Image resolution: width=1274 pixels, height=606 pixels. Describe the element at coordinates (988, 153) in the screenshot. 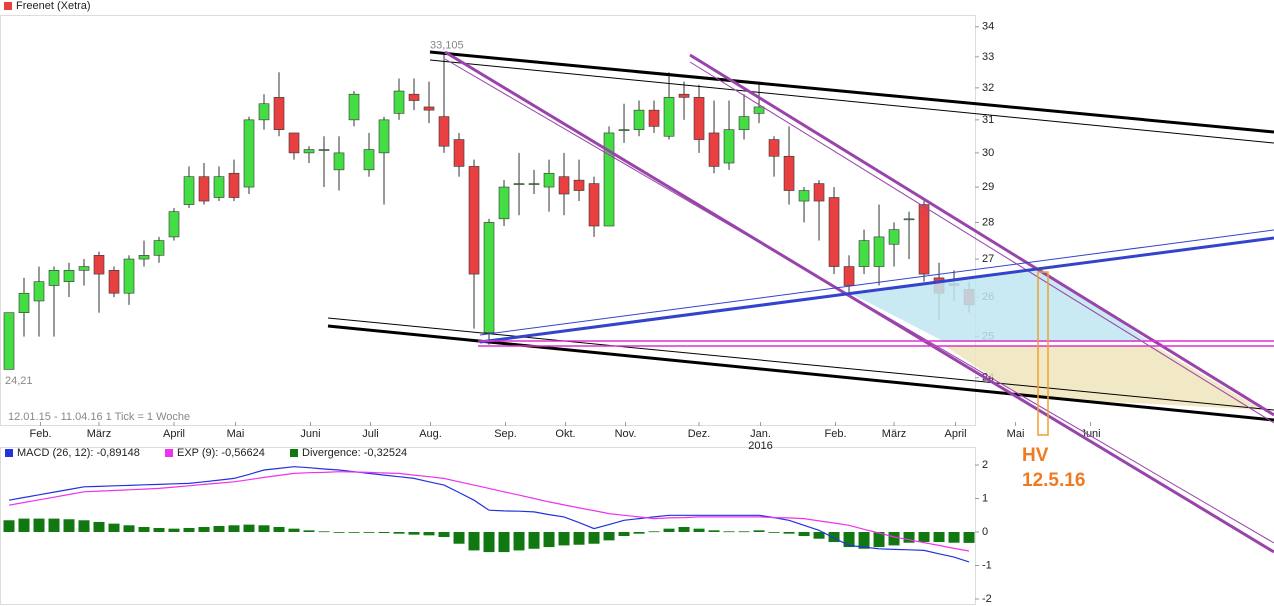

I see `y-tick-label: 30` at that location.